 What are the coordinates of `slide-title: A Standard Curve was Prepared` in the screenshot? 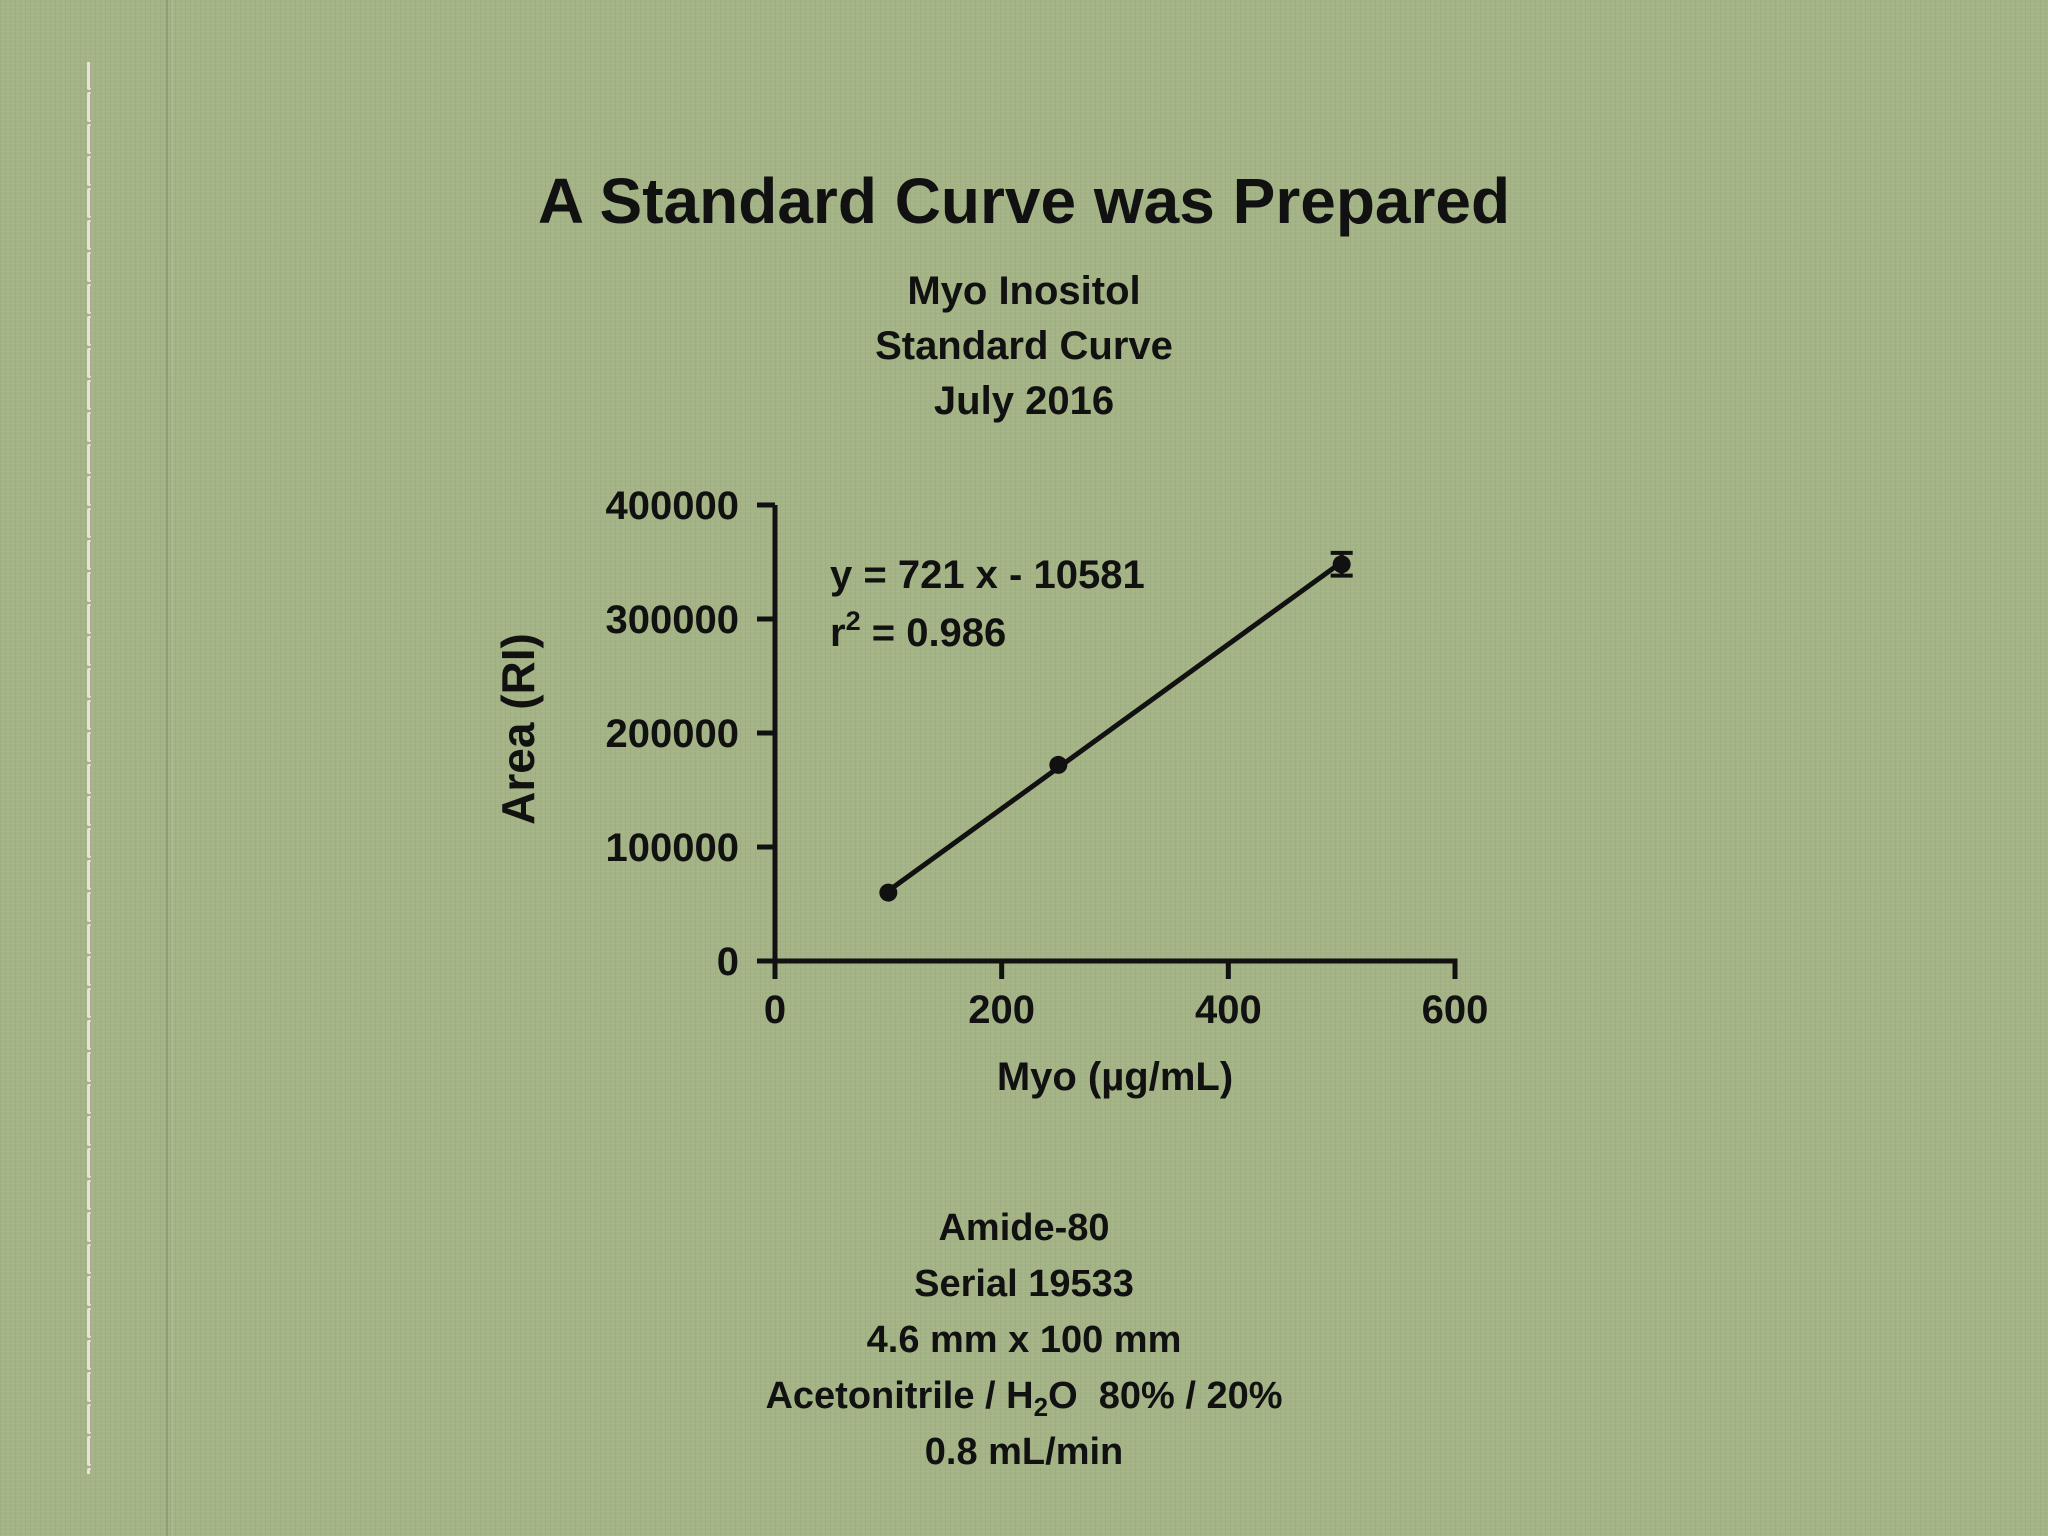 It's located at (1024, 201).